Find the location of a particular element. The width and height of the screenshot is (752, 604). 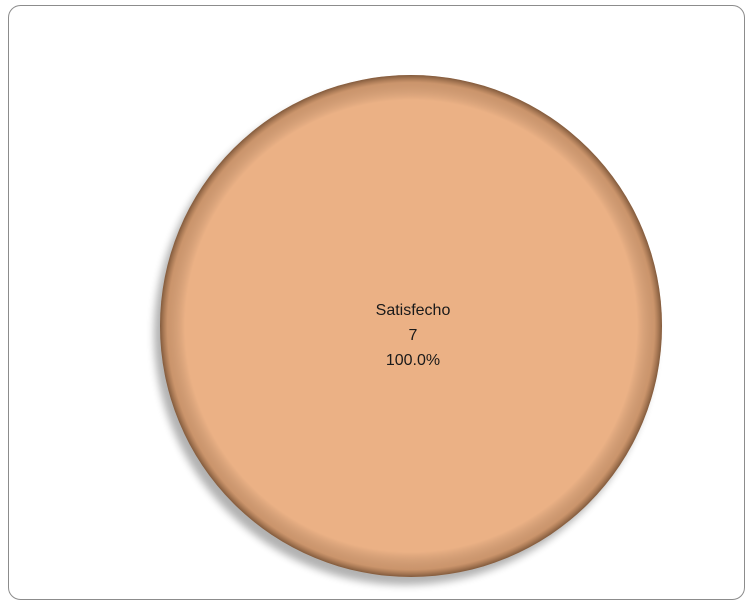

slice-percent-label: 100.0% is located at coordinates (413, 360).